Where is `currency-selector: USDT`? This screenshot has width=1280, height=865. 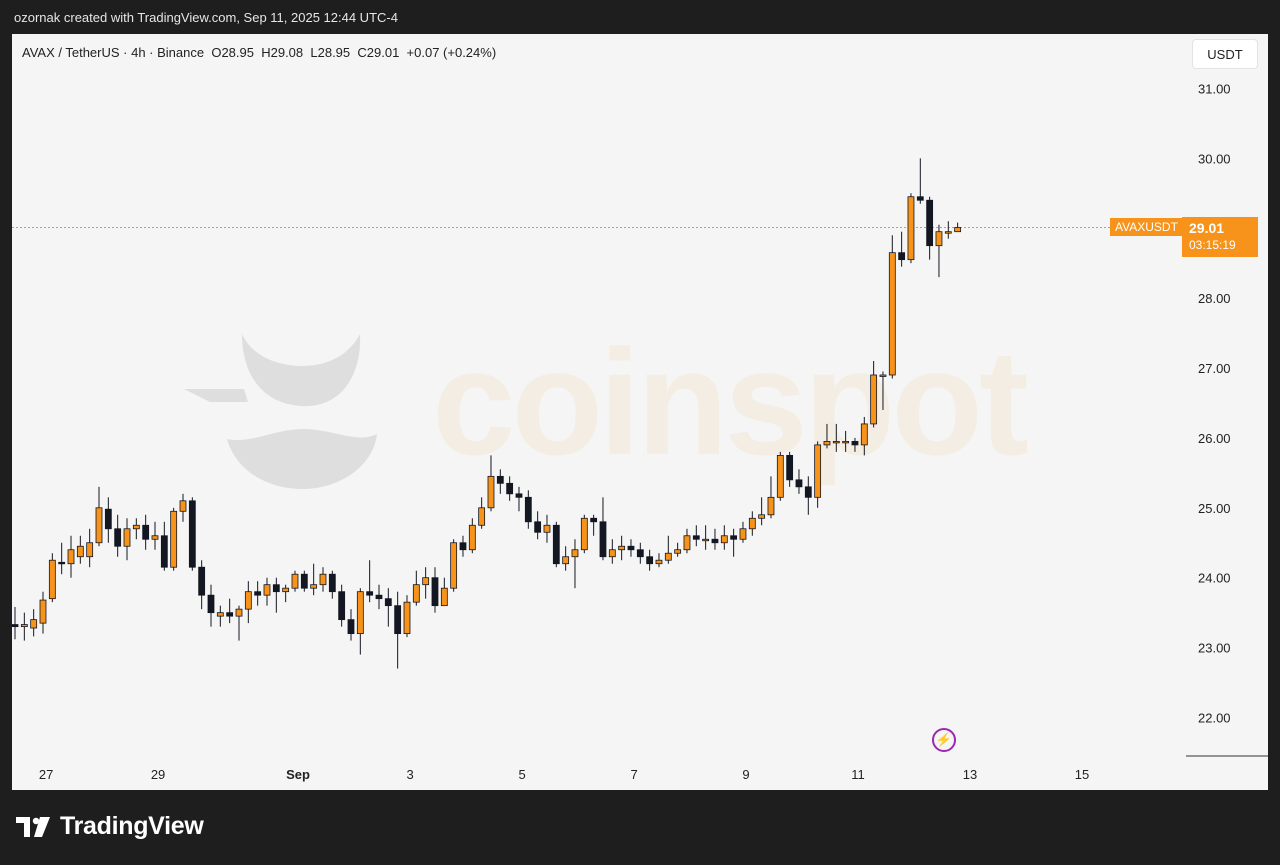 currency-selector: USDT is located at coordinates (1225, 54).